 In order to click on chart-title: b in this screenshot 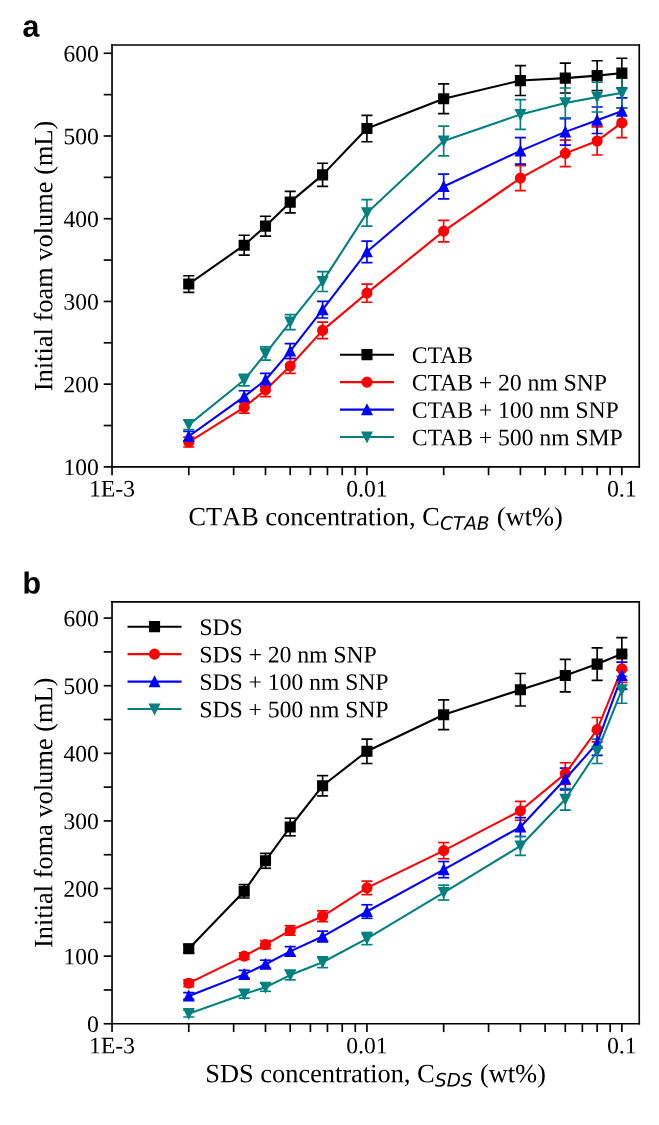, I will do `click(32, 582)`.